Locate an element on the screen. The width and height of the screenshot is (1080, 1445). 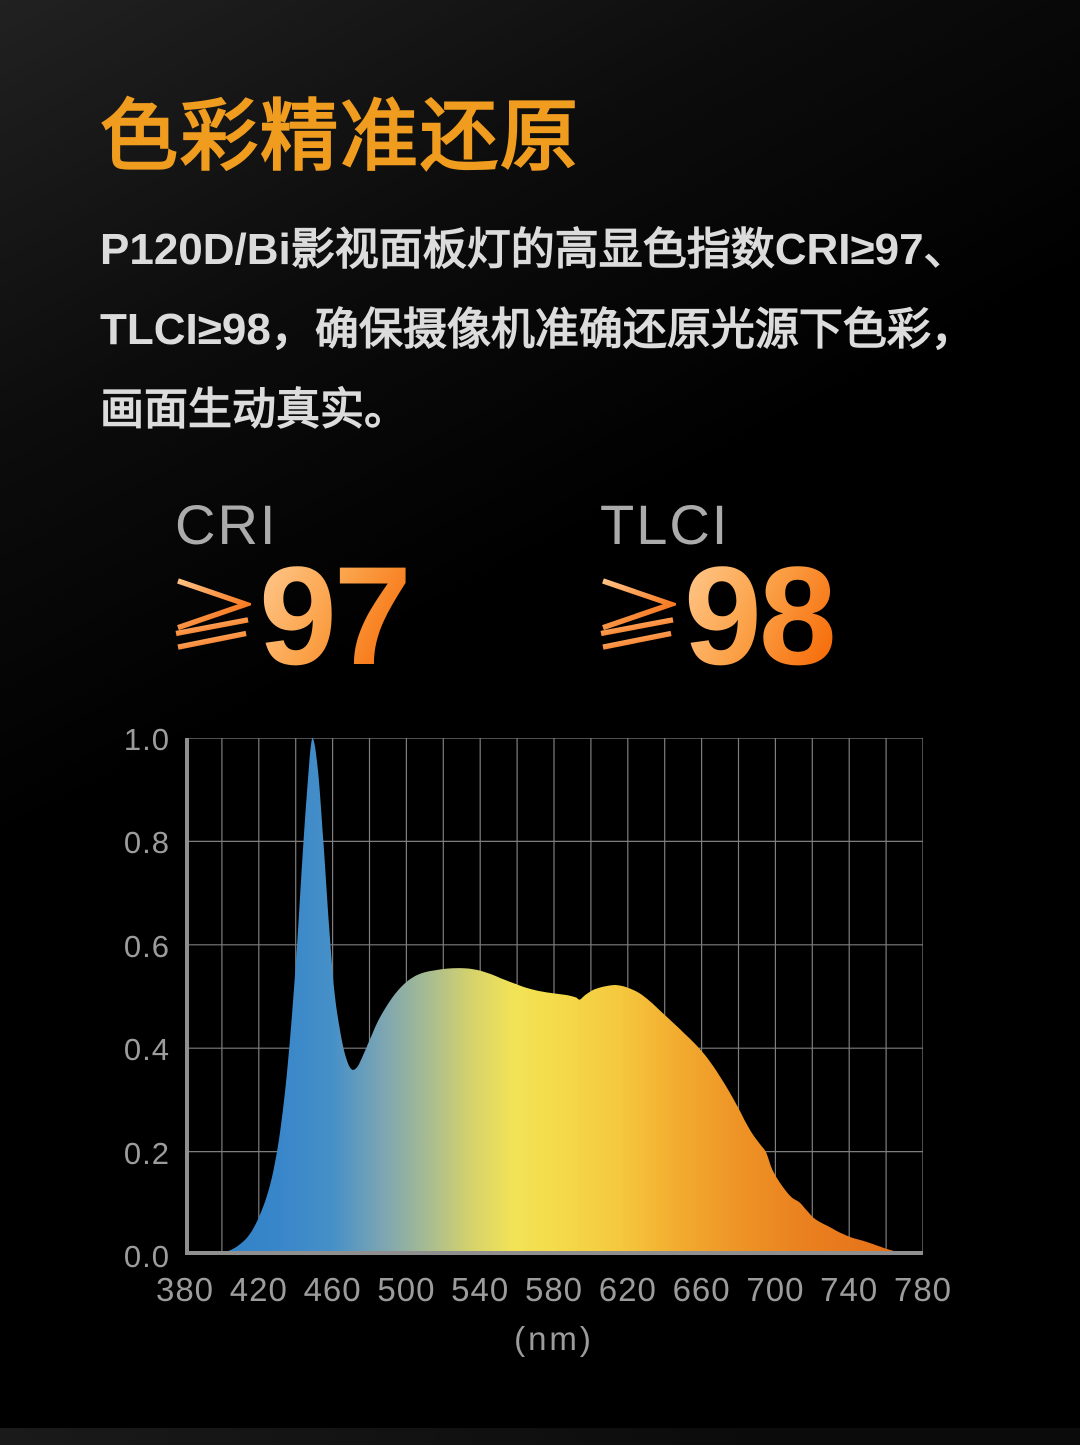
y-tick-label: 0.0 is located at coordinates (146, 1256).